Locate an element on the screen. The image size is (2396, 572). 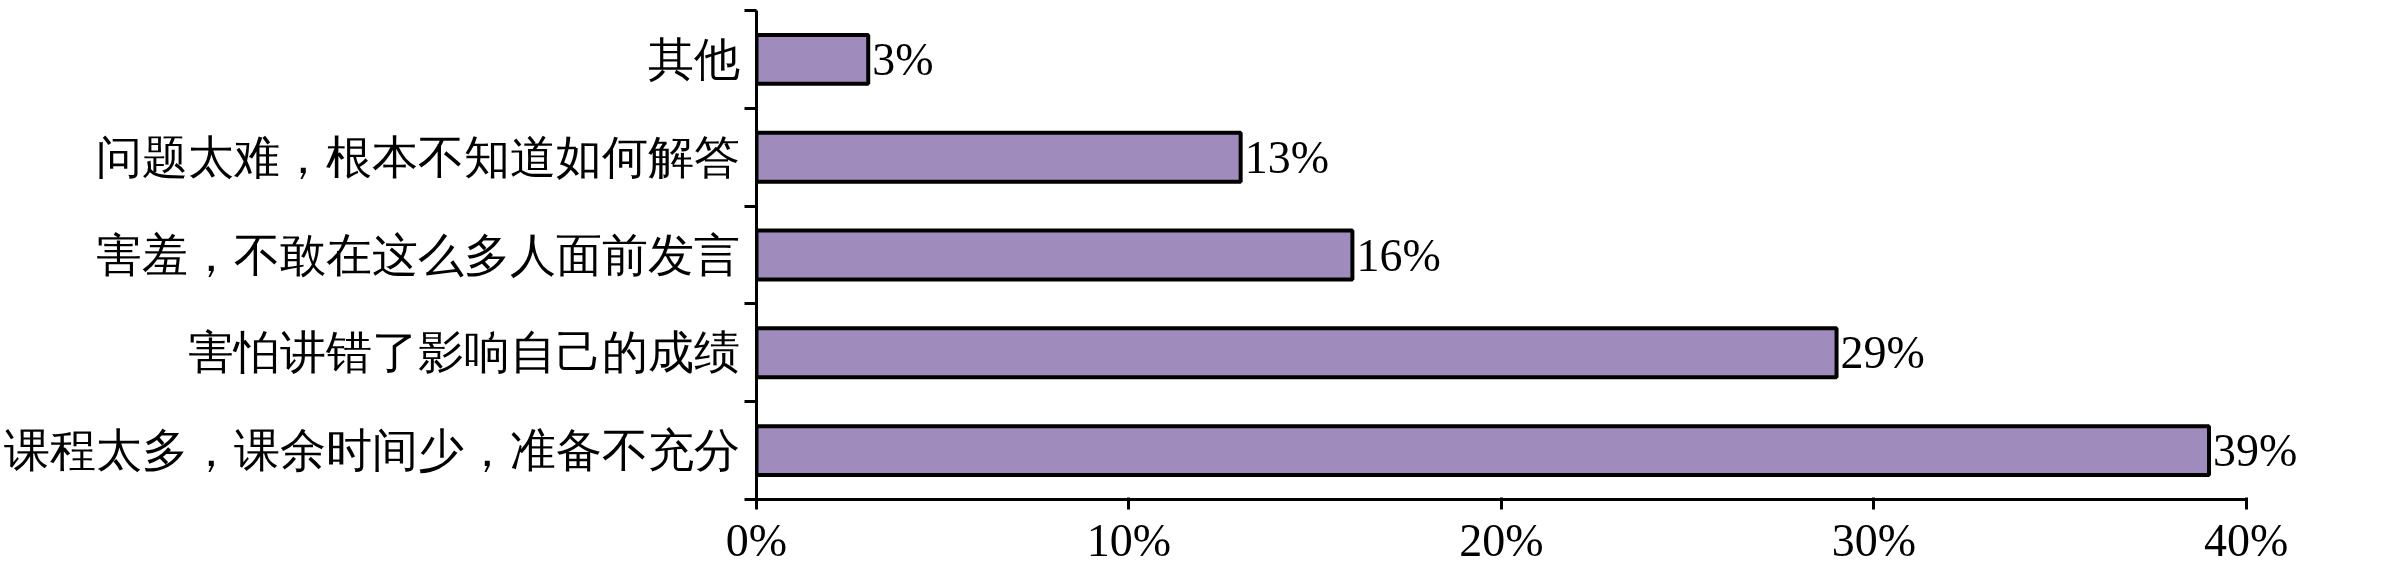
y-tick-label: 其他 is located at coordinates (693, 59).